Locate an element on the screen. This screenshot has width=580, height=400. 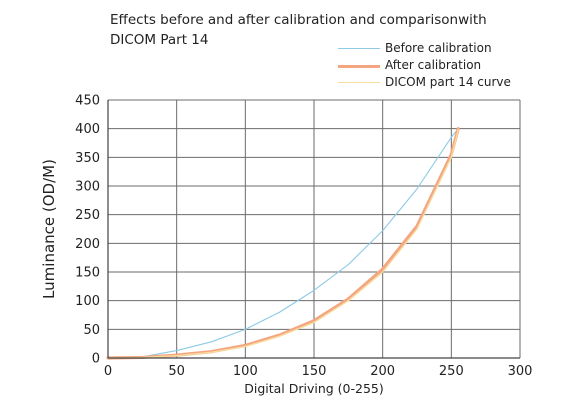
x-tick-label: 0 is located at coordinates (108, 371).